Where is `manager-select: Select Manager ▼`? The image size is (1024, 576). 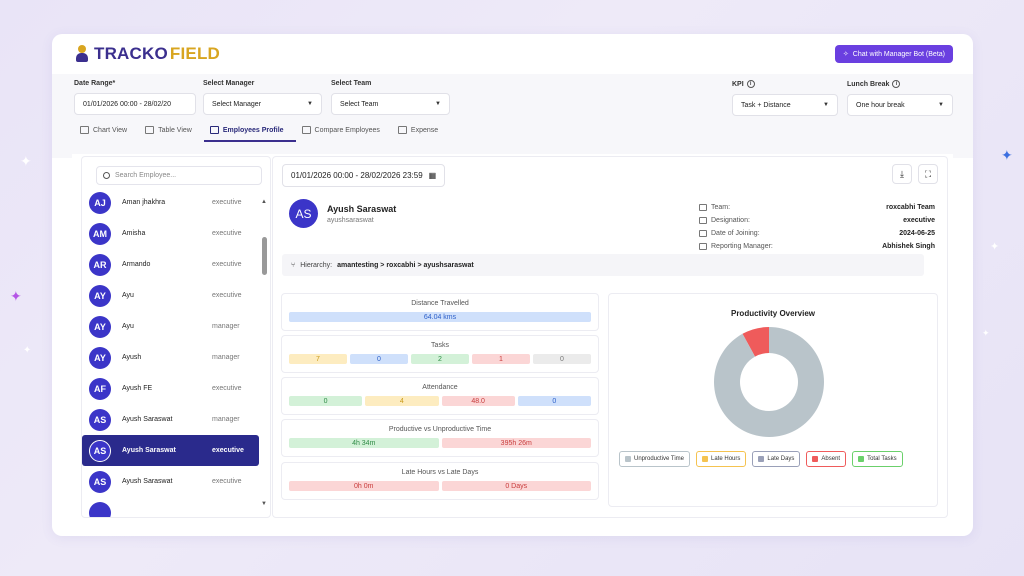 manager-select: Select Manager ▼ is located at coordinates (262, 104).